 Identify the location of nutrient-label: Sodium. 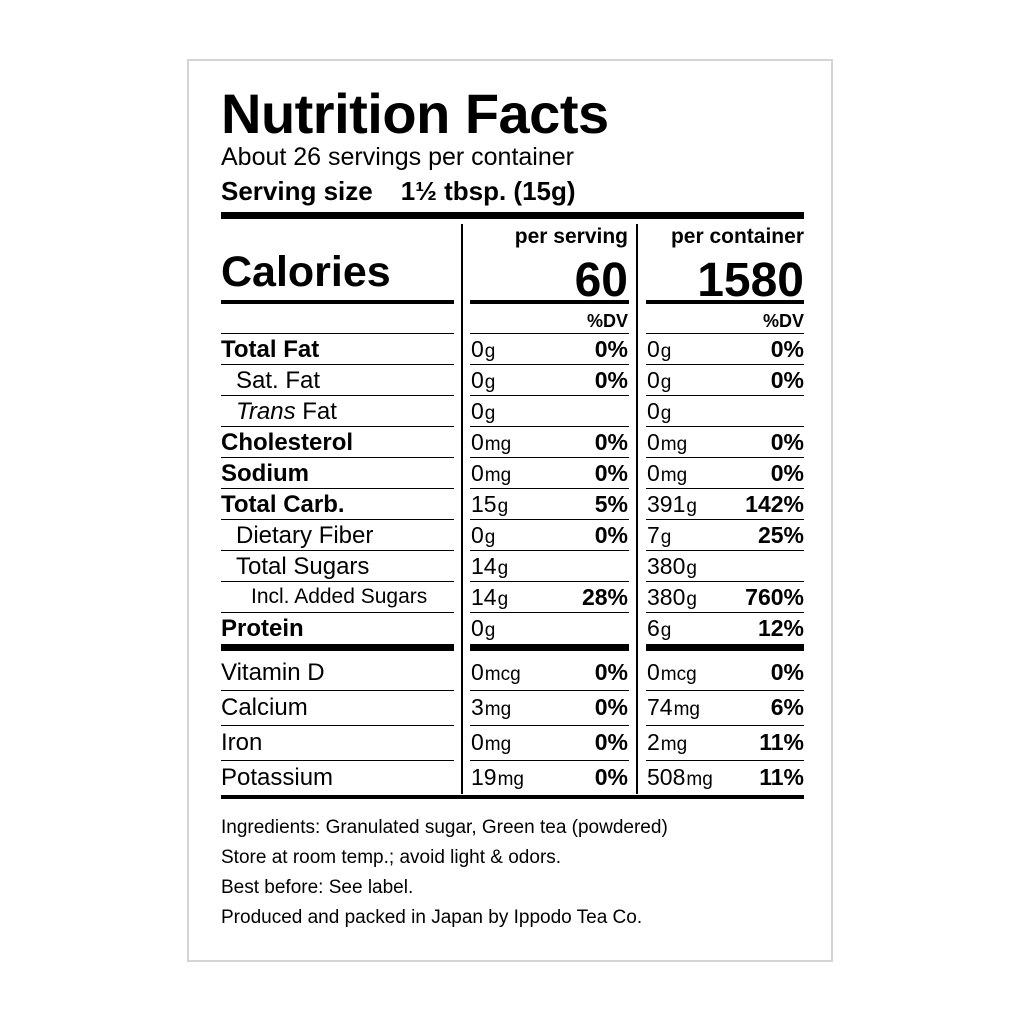
(265, 473).